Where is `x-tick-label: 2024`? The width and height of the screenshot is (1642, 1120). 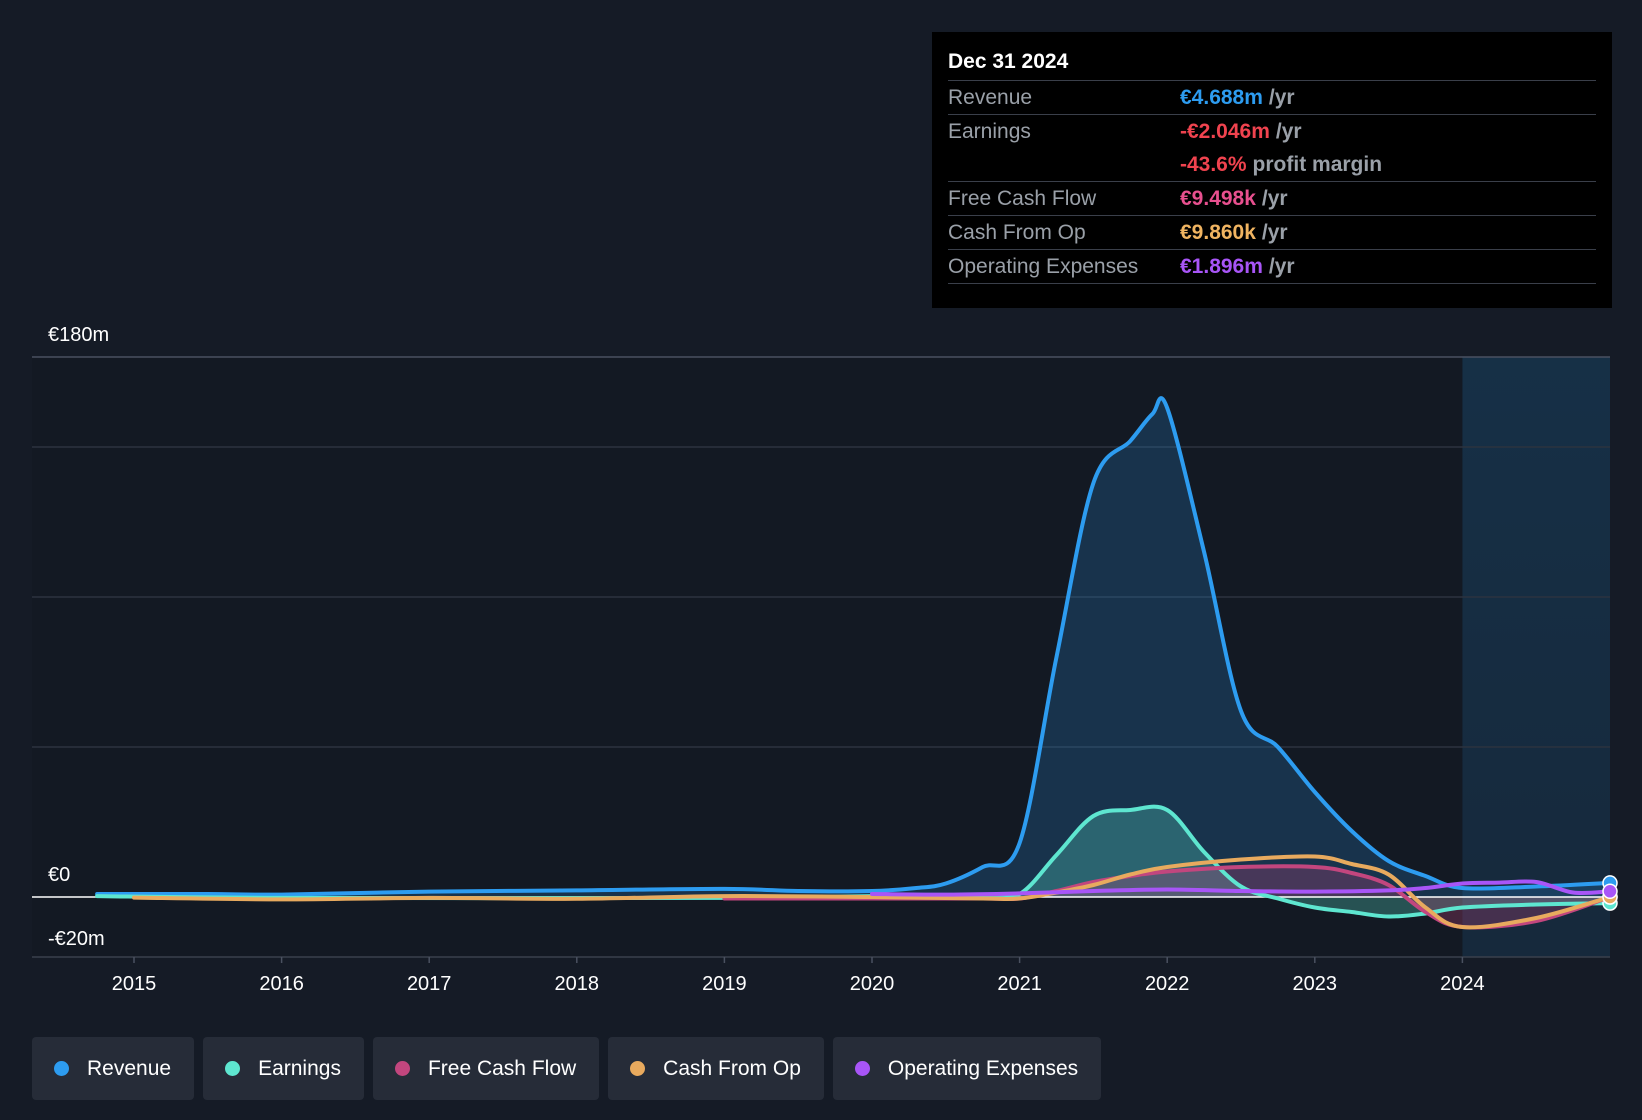
x-tick-label: 2024 is located at coordinates (1462, 984).